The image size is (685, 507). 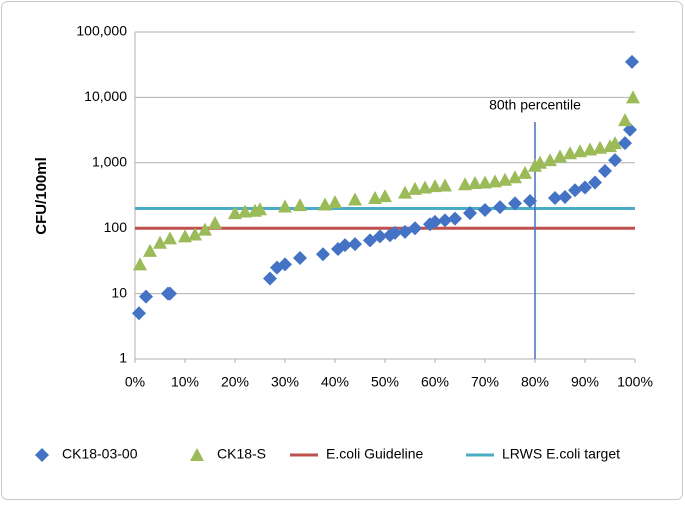 What do you see at coordinates (241, 454) in the screenshot?
I see `legend-label: CK18-S` at bounding box center [241, 454].